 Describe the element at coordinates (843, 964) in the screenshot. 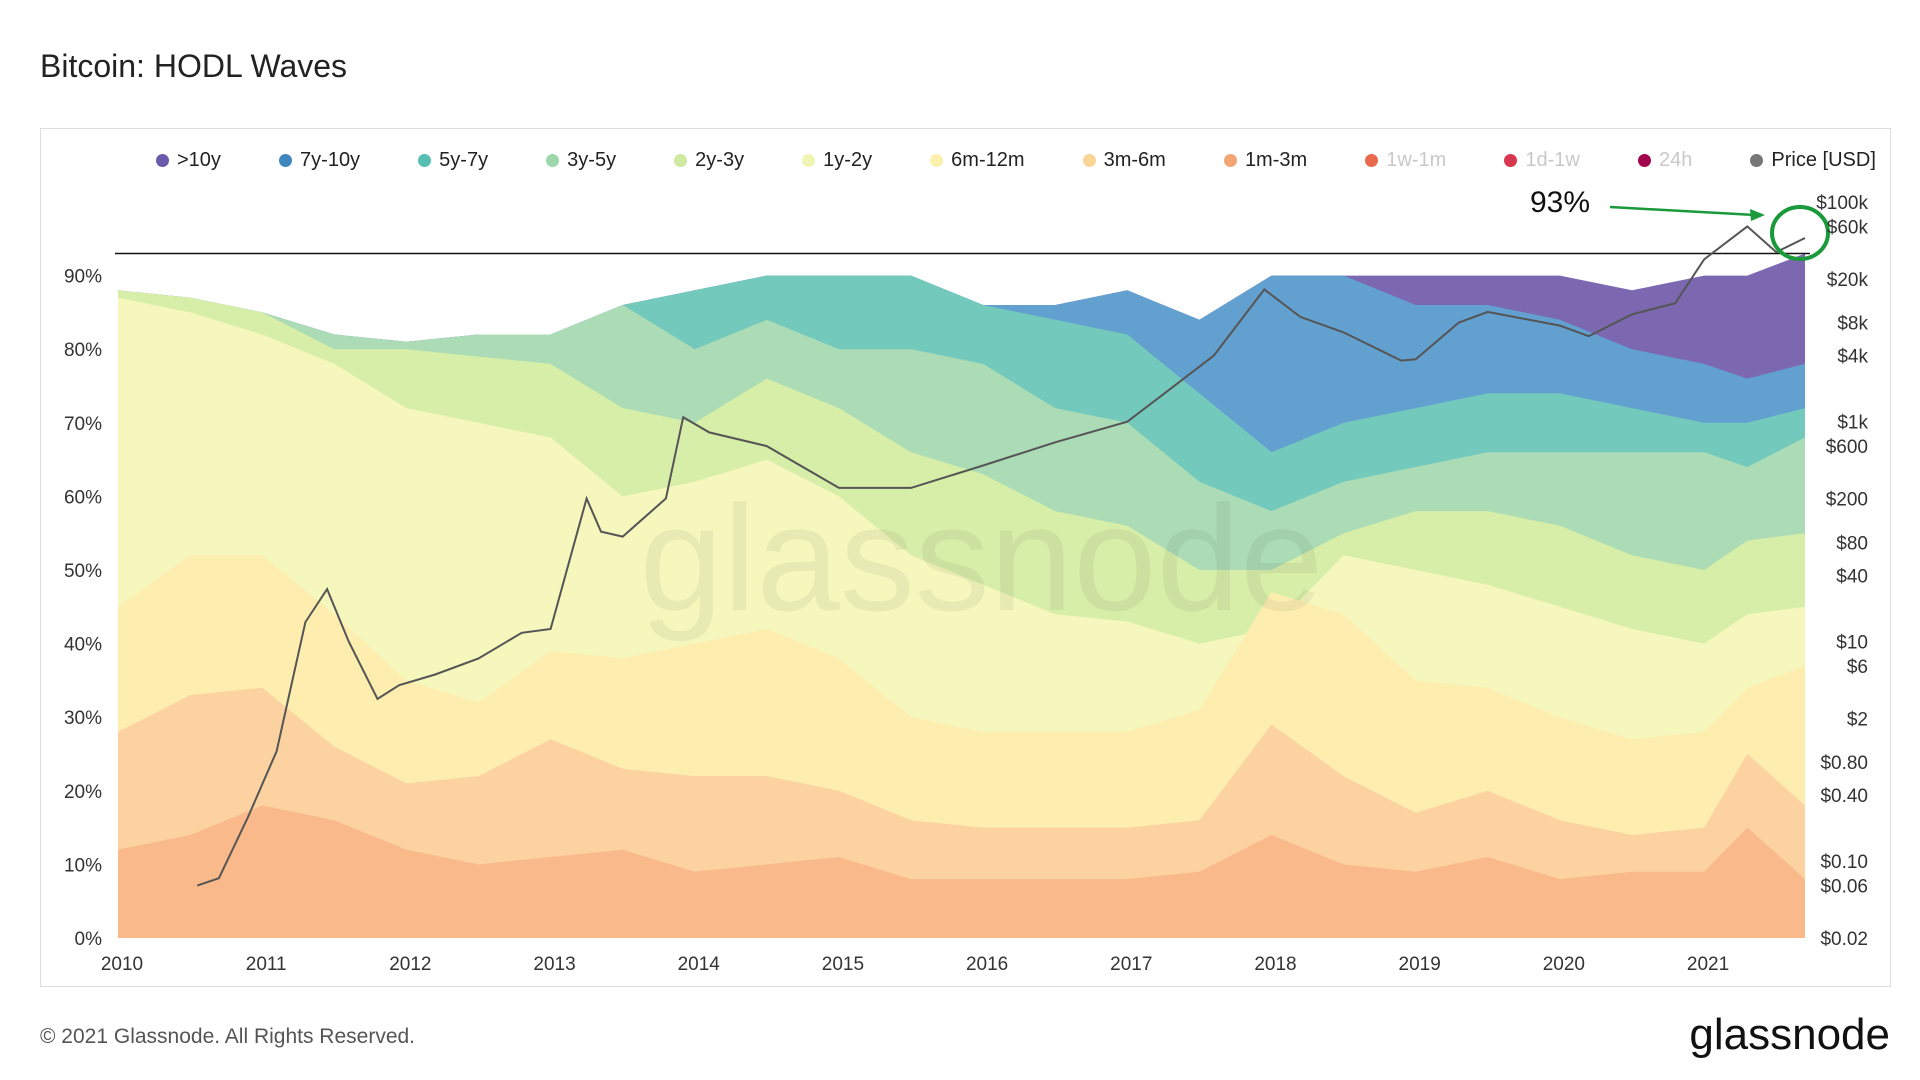

I see `x-tick-label: 2015` at that location.